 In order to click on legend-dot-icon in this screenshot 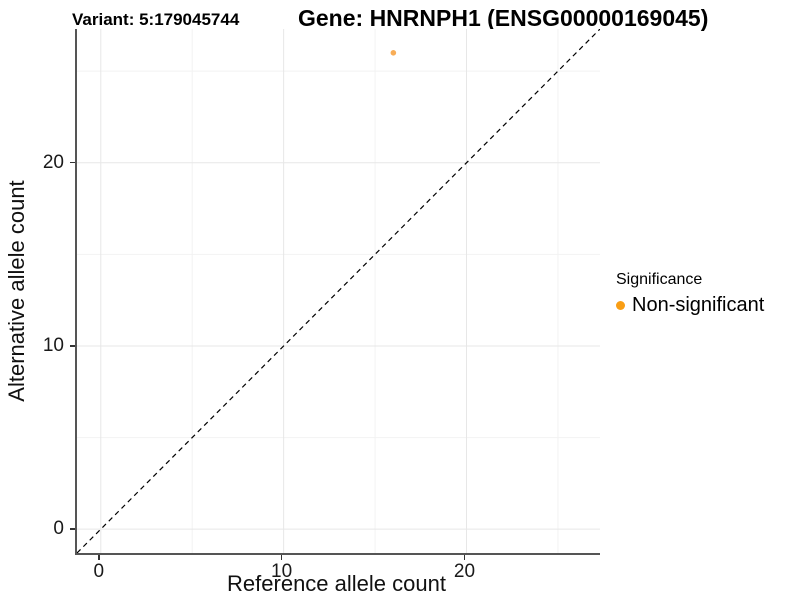, I will do `click(620, 305)`.